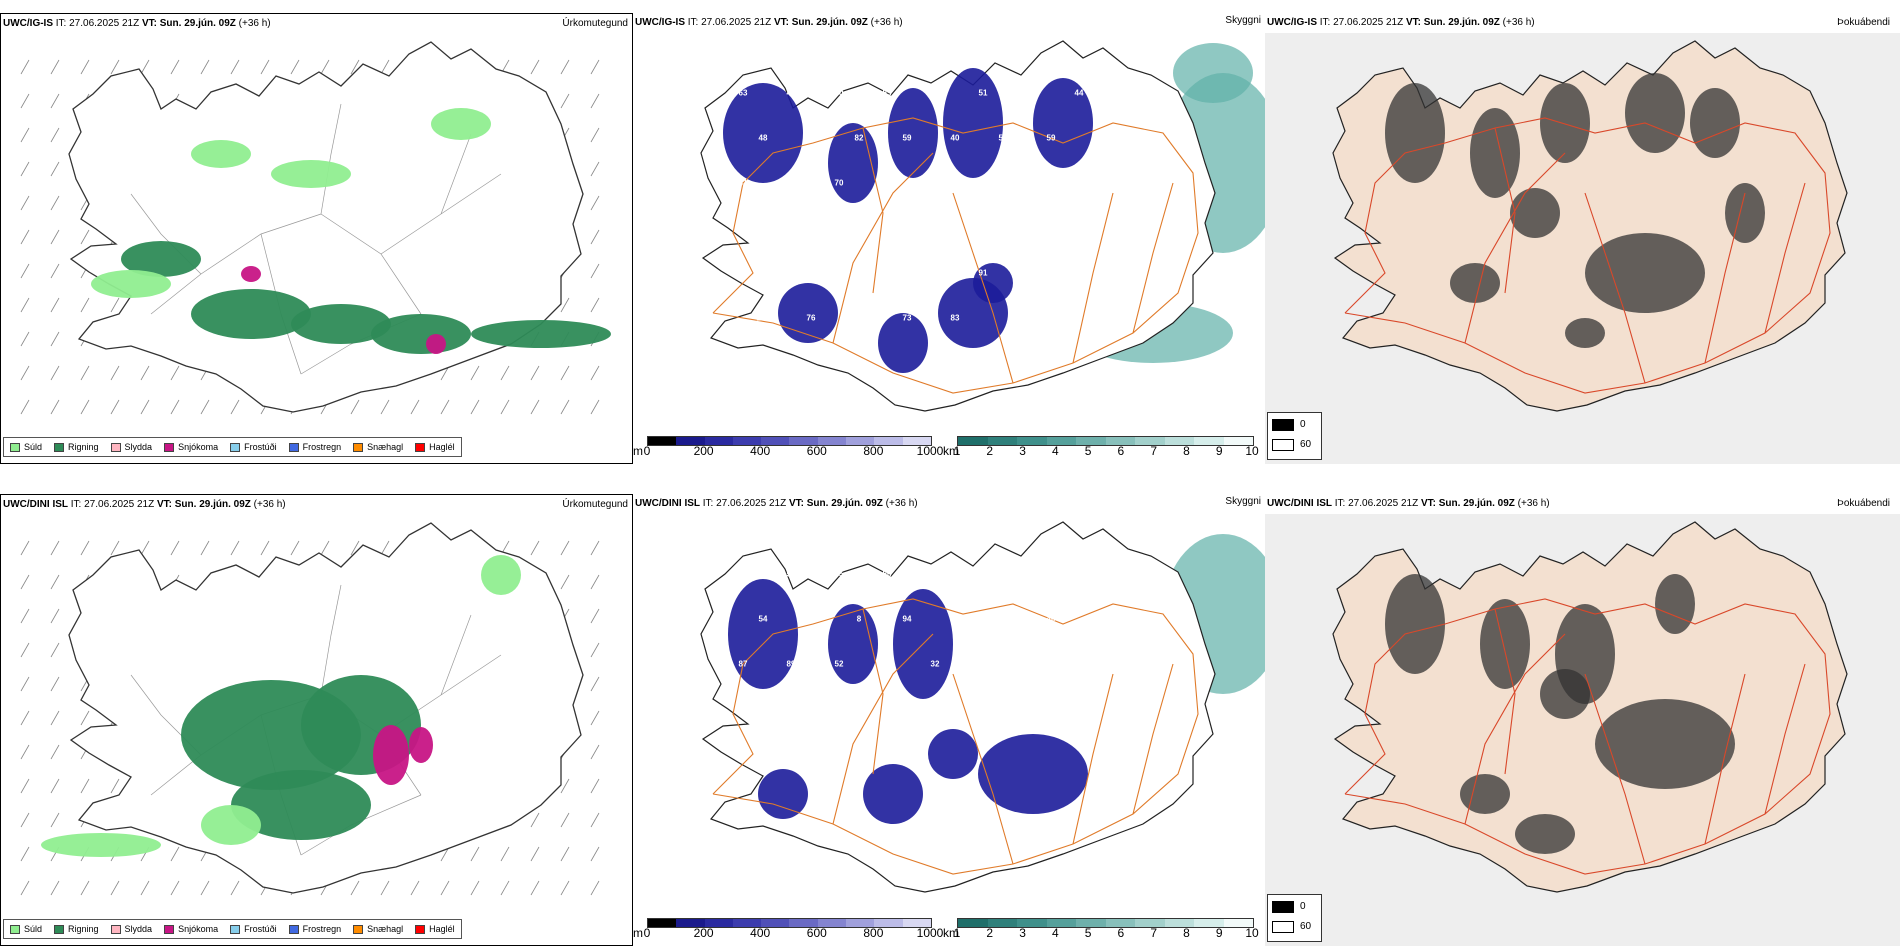 This screenshot has height=950, width=1900. What do you see at coordinates (1088, 933) in the screenshot?
I see `colorbar-tick: 5` at bounding box center [1088, 933].